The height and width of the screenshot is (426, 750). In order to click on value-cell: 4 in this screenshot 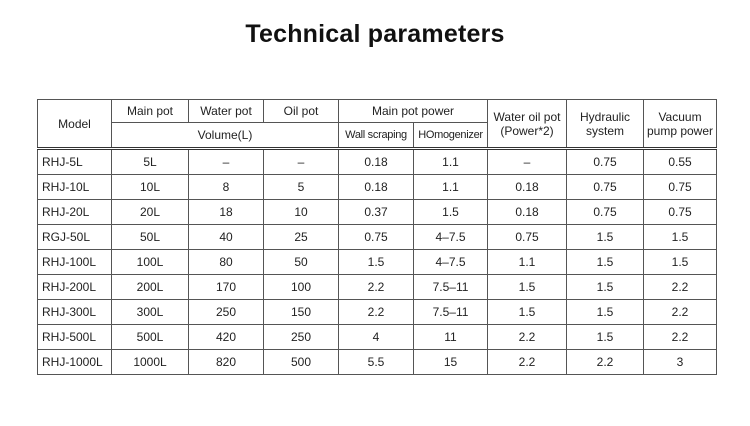, I will do `click(376, 337)`.